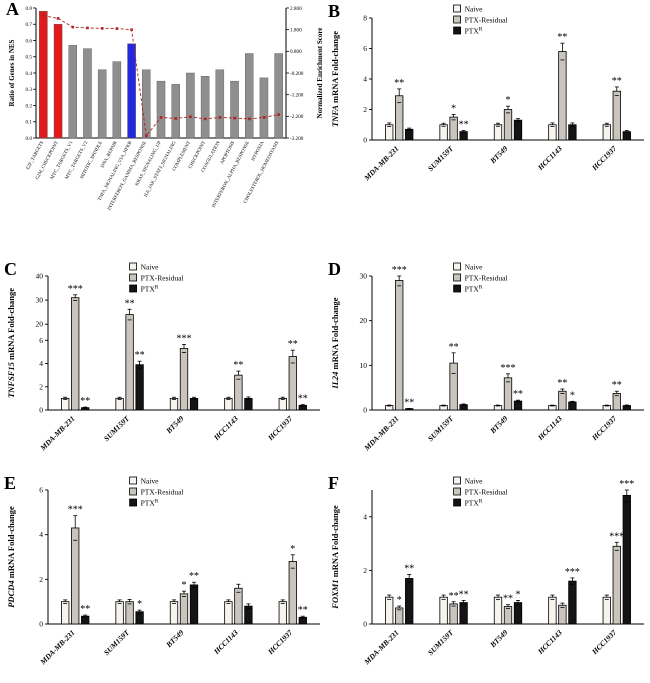 The image size is (650, 683). I want to click on svg-text: 0.8, so click(29, 9).